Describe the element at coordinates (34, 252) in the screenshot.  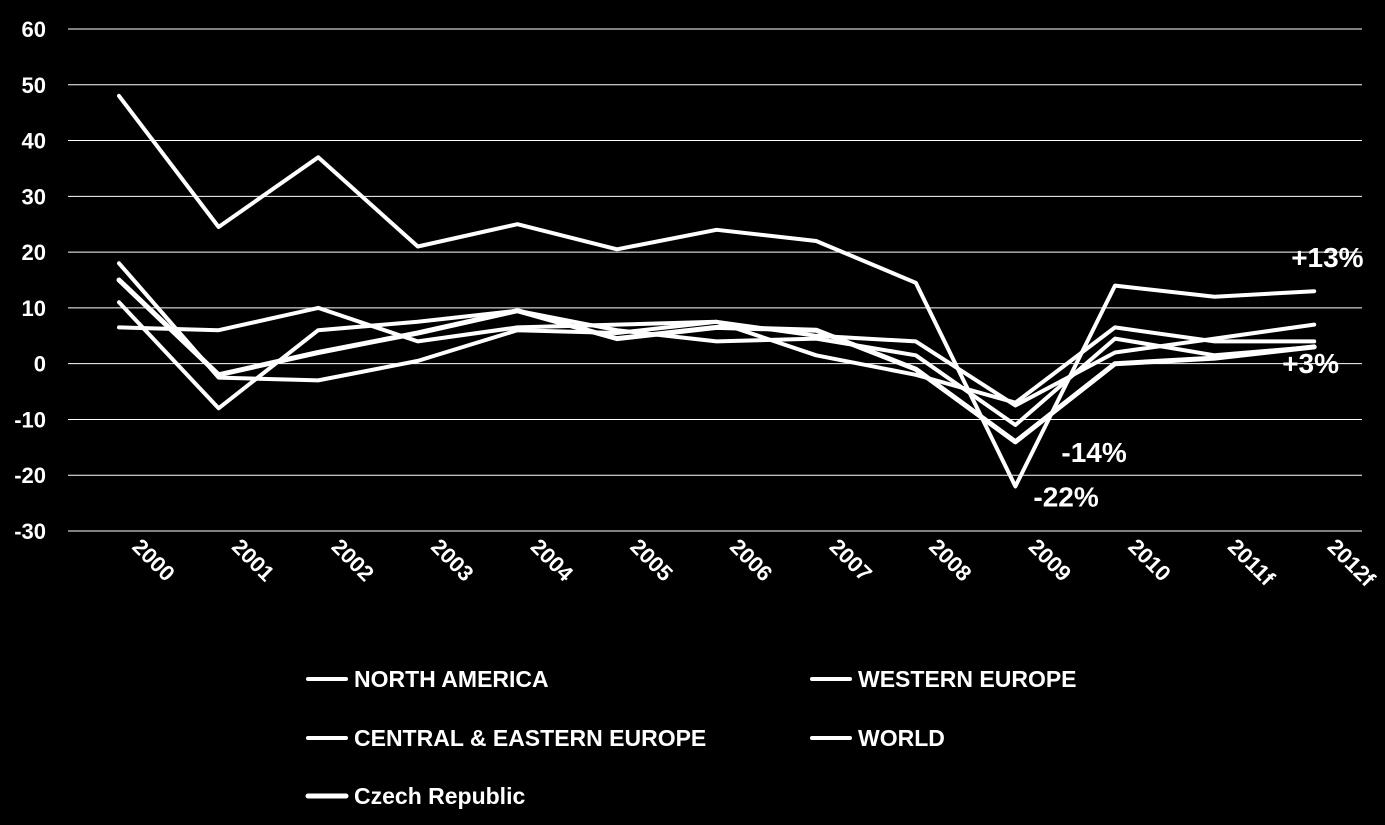
I see `y-tick-label: 20` at that location.